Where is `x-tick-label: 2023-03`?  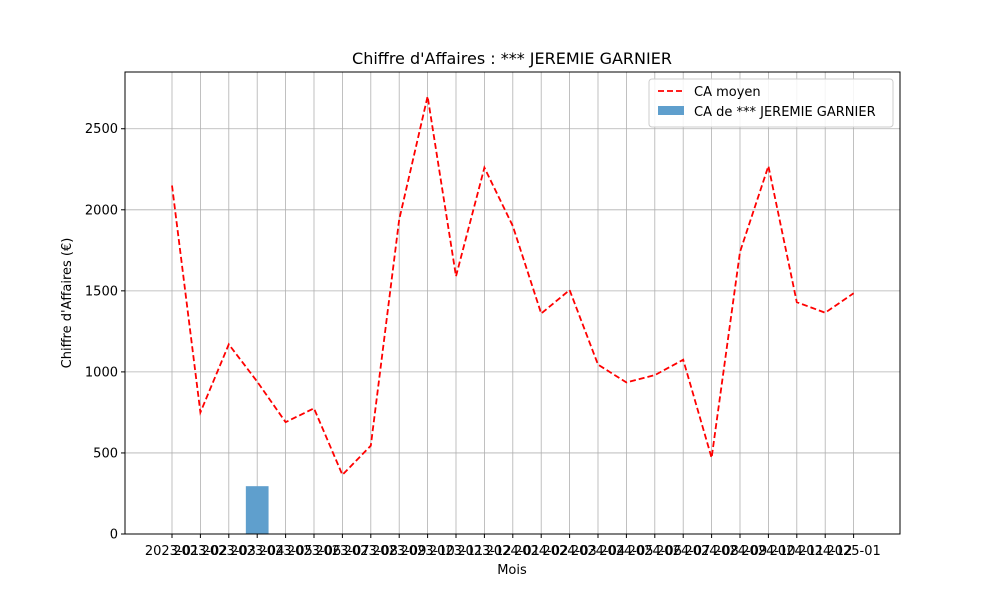
x-tick-label: 2023-03 is located at coordinates (229, 551).